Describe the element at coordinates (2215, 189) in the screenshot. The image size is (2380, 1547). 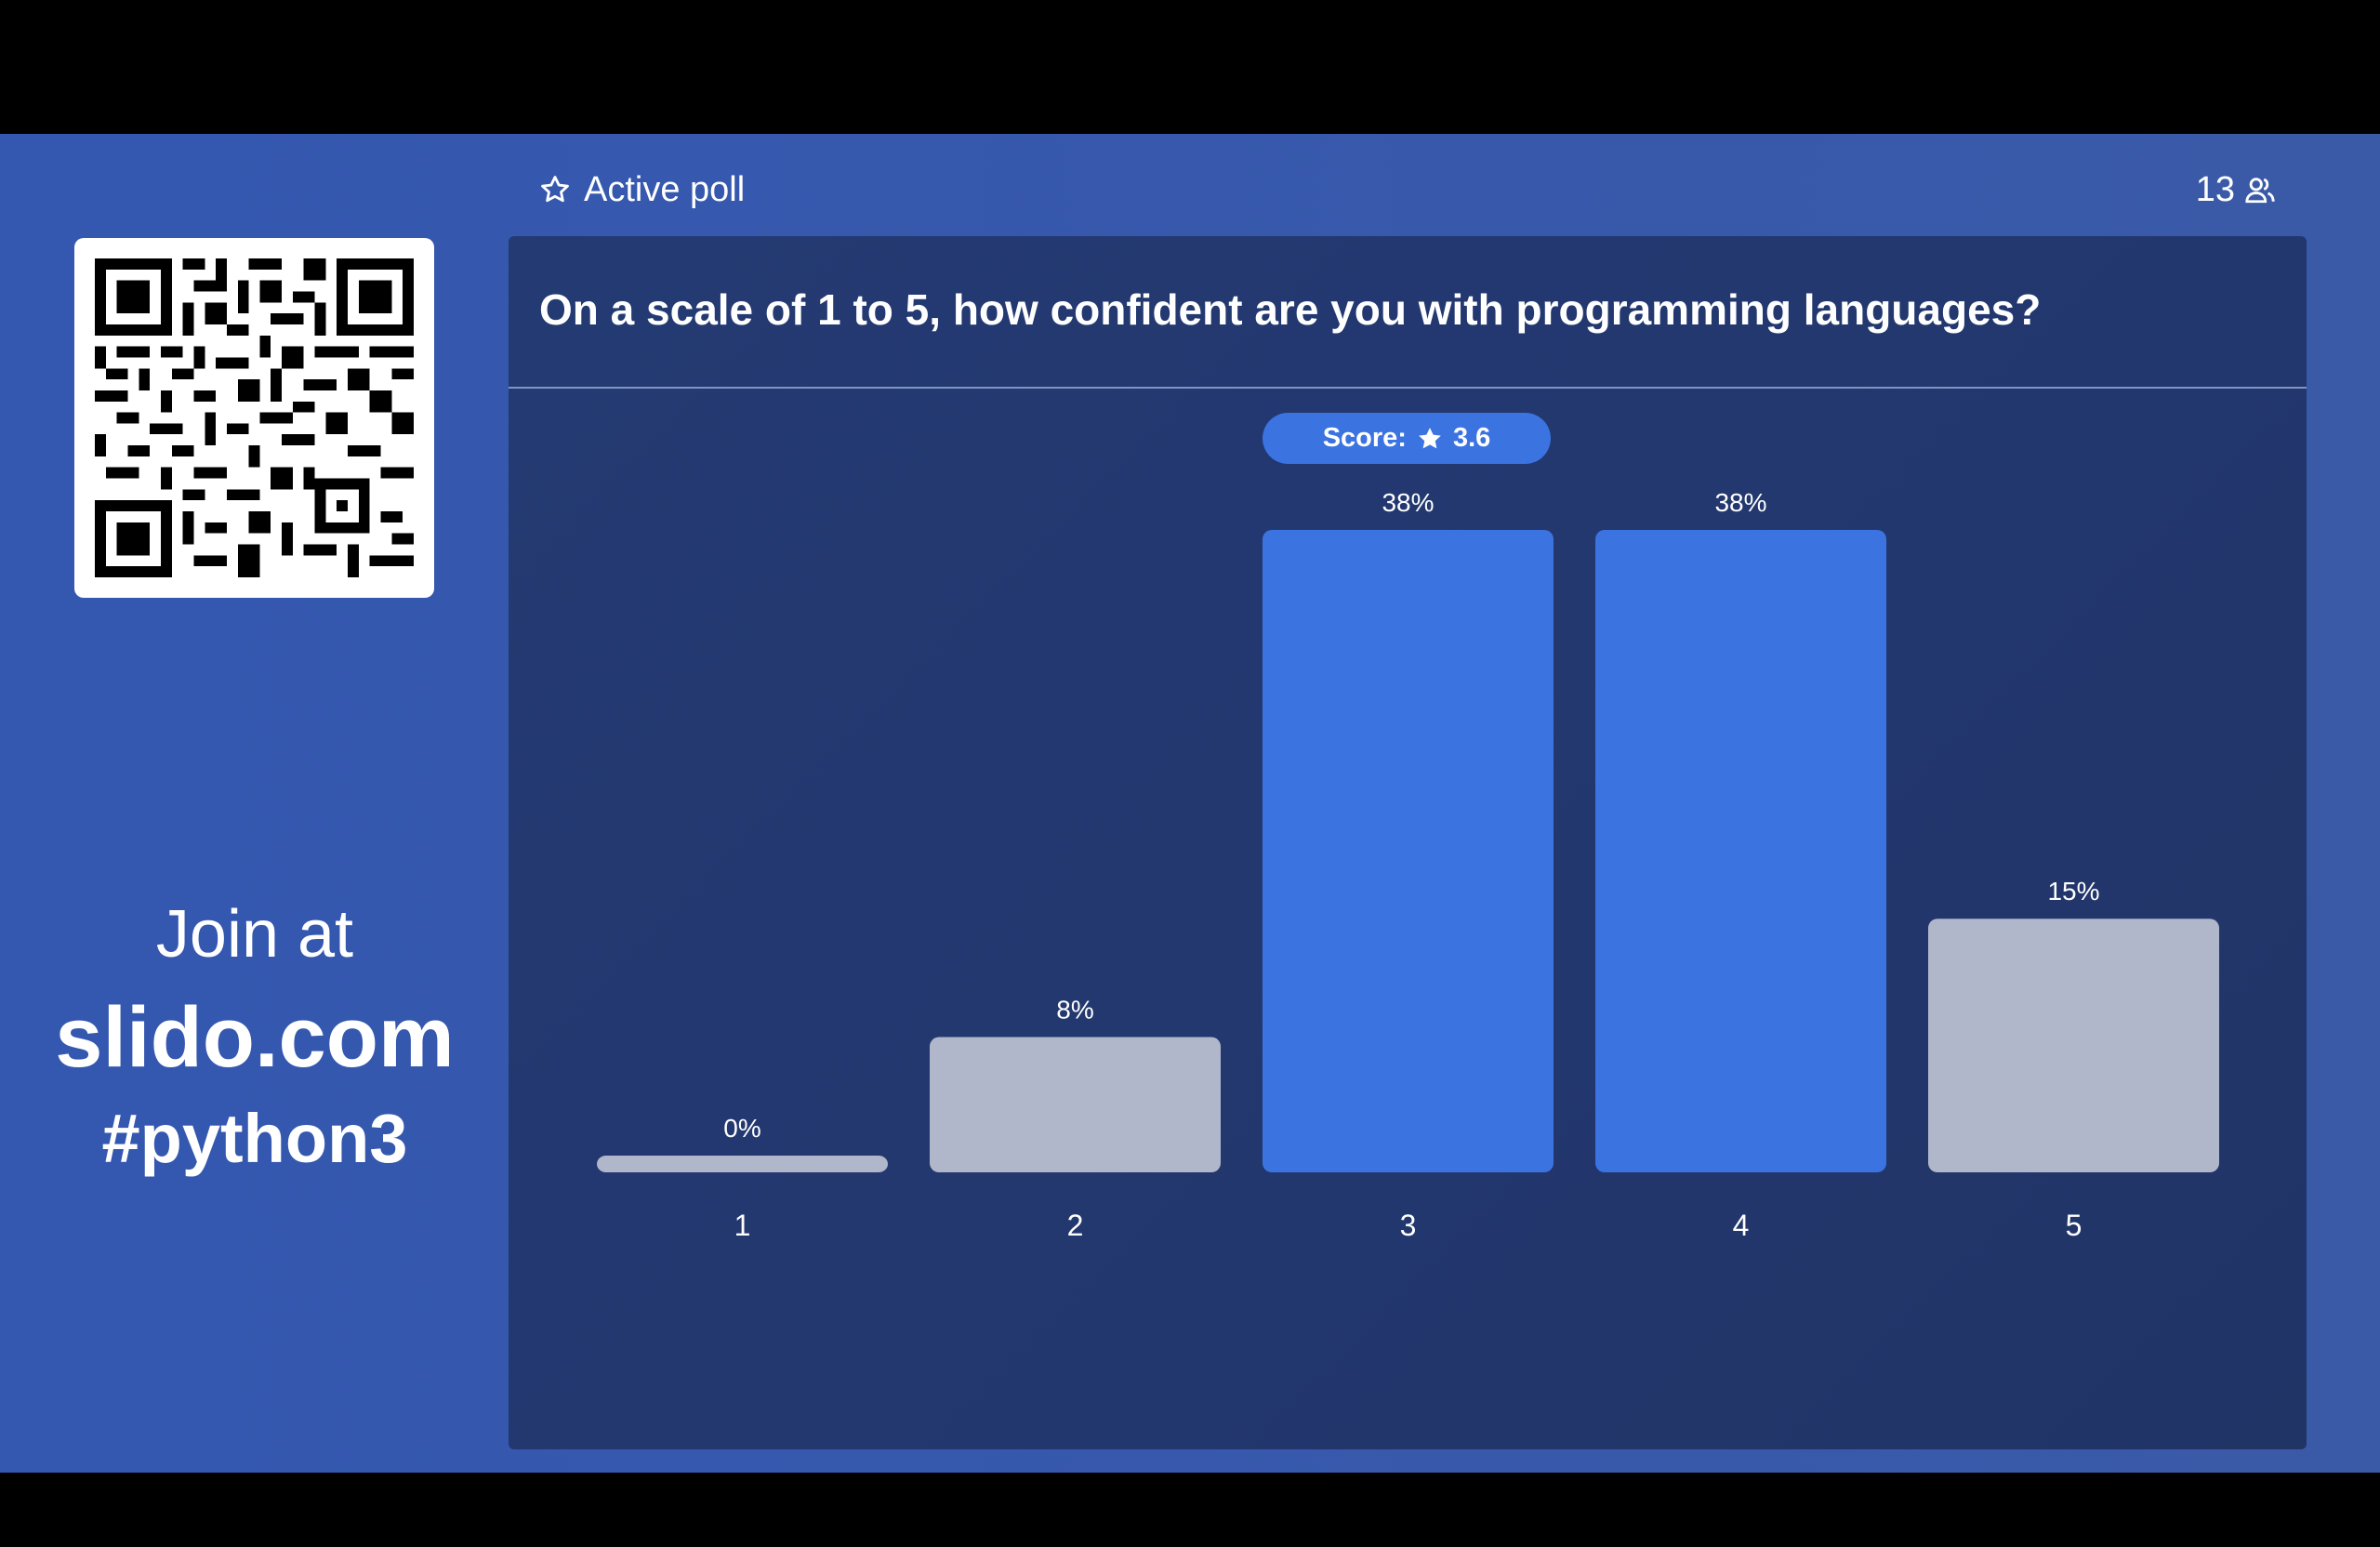
I see `participants-count: 13` at that location.